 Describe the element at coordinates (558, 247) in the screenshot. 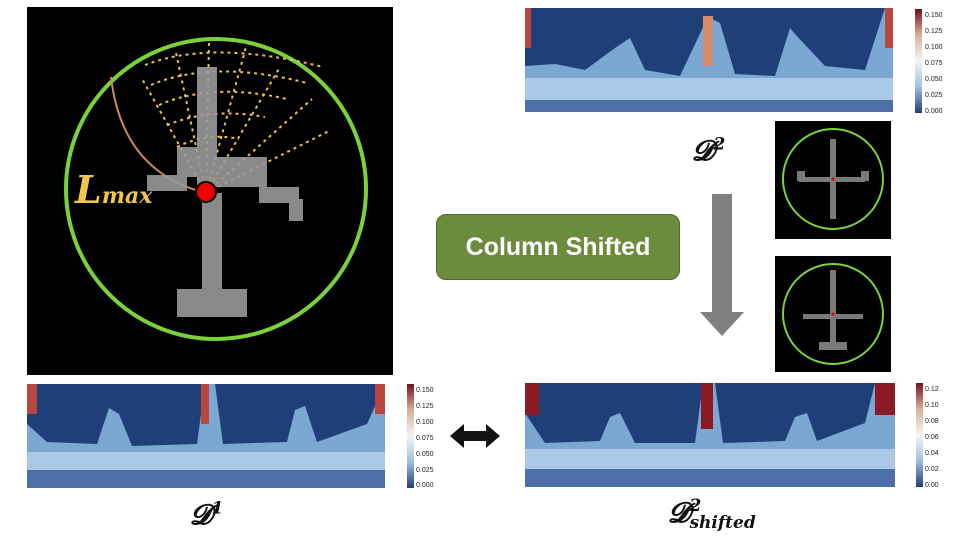

I see `column-shifted-badge: Column Shifted` at that location.